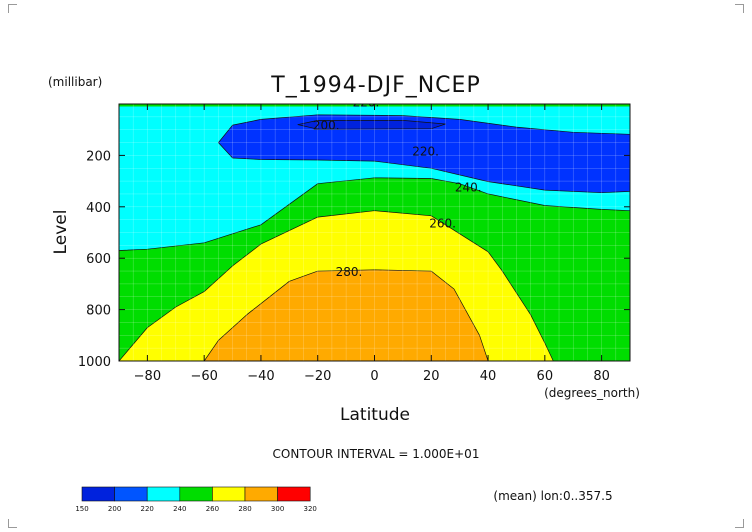 This screenshot has height=532, width=752. What do you see at coordinates (147, 509) in the screenshot?
I see `colorbar-tick-label: 220` at bounding box center [147, 509].